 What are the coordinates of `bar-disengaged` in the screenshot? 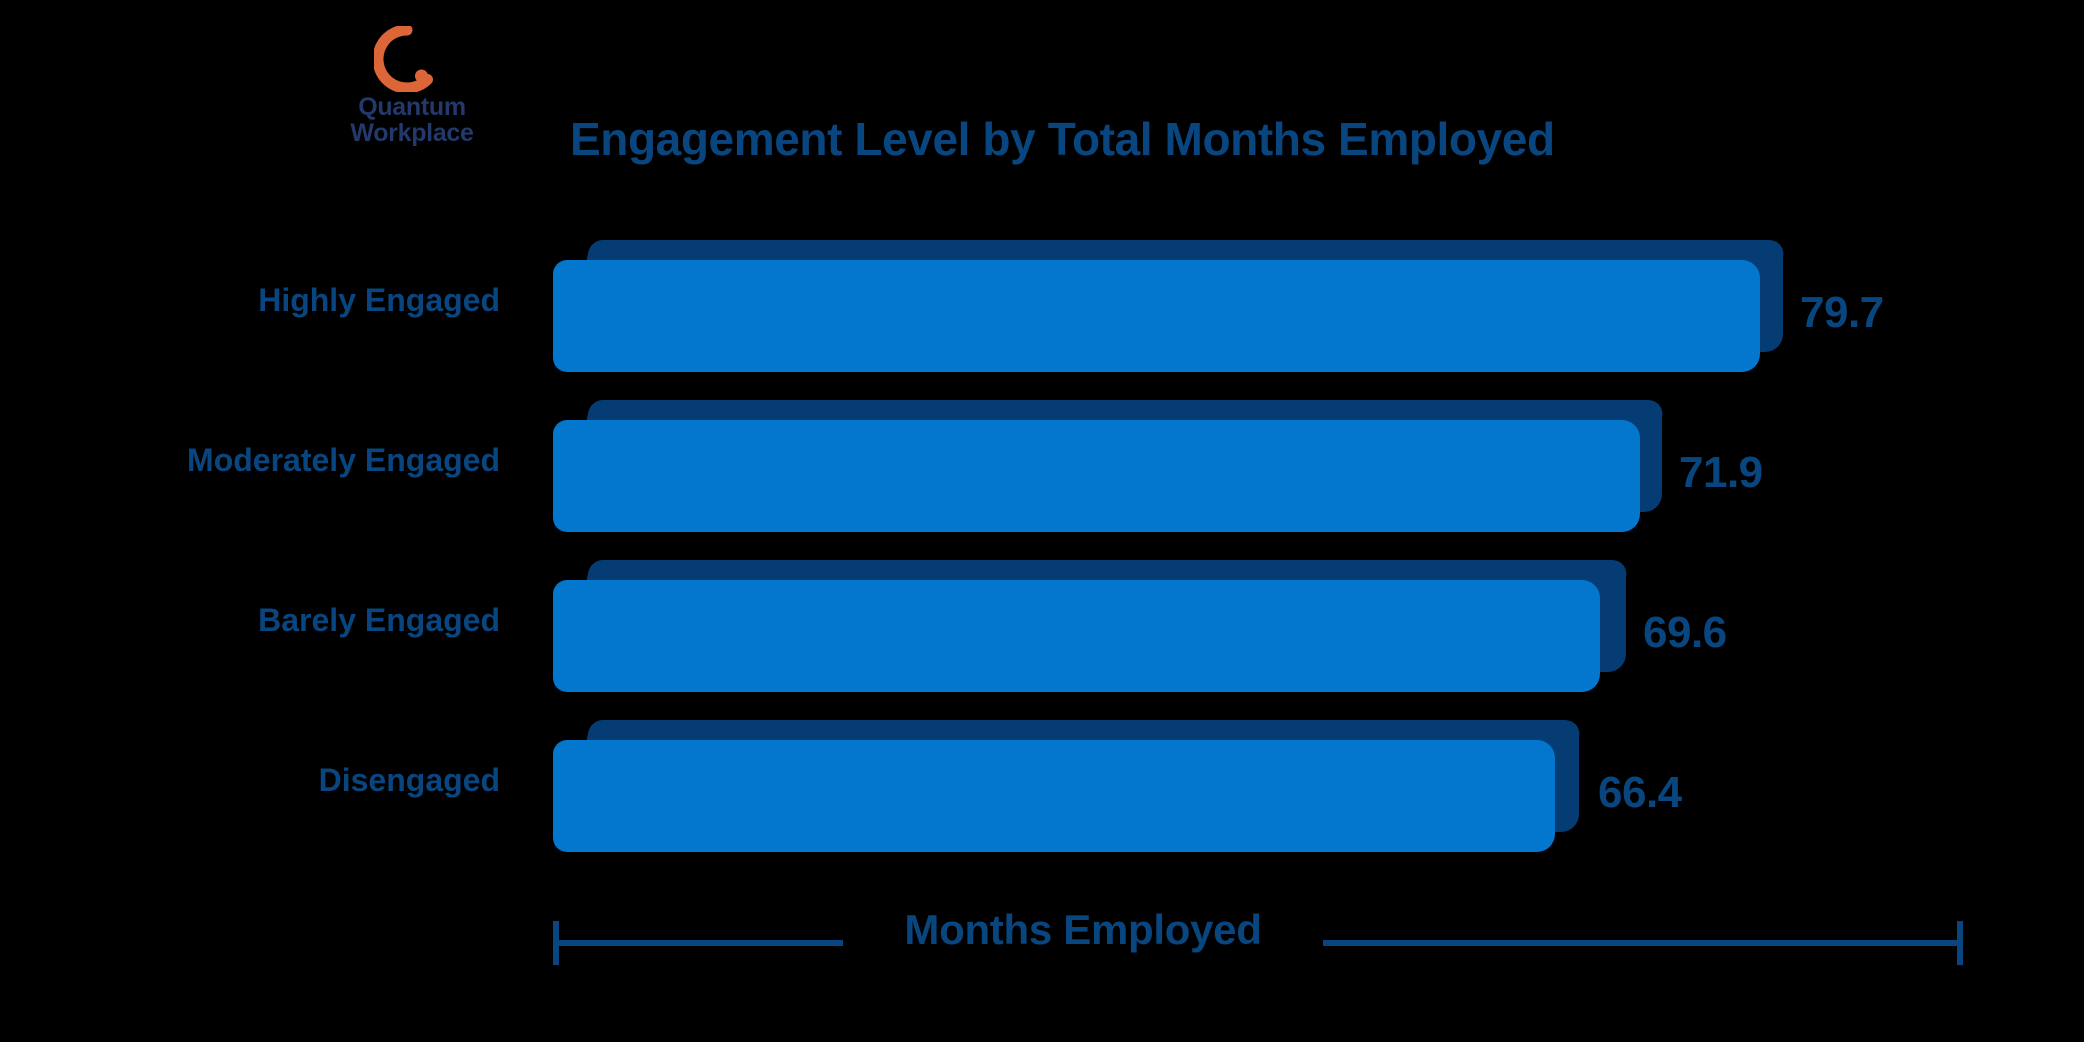 It's located at (1068, 787).